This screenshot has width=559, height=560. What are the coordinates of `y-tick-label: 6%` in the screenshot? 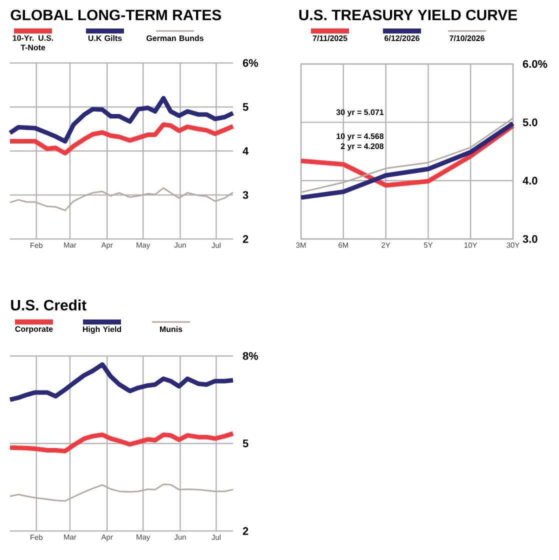 It's located at (250, 63).